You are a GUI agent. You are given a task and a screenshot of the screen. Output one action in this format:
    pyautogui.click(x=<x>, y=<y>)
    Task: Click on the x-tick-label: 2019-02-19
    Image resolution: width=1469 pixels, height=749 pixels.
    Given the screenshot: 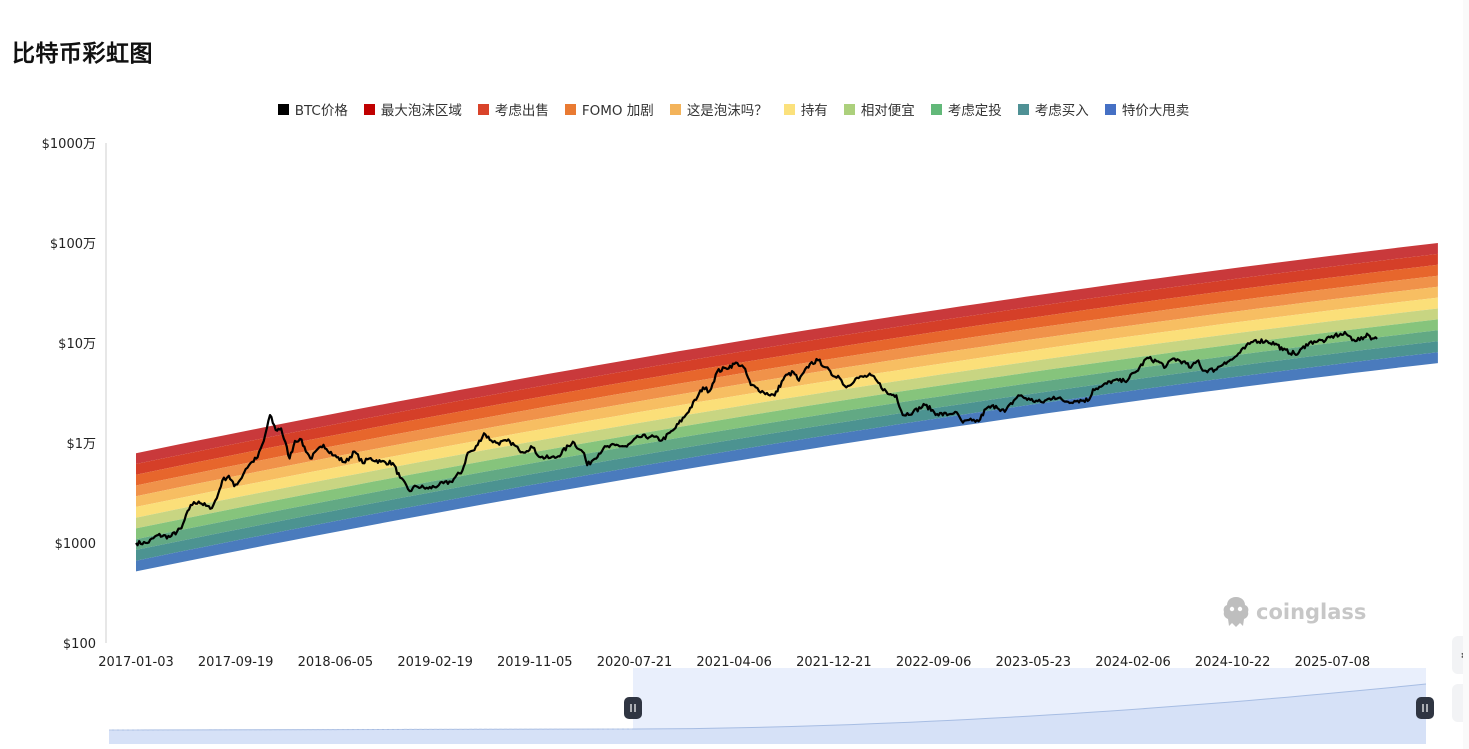 What is the action you would take?
    pyautogui.click(x=435, y=662)
    